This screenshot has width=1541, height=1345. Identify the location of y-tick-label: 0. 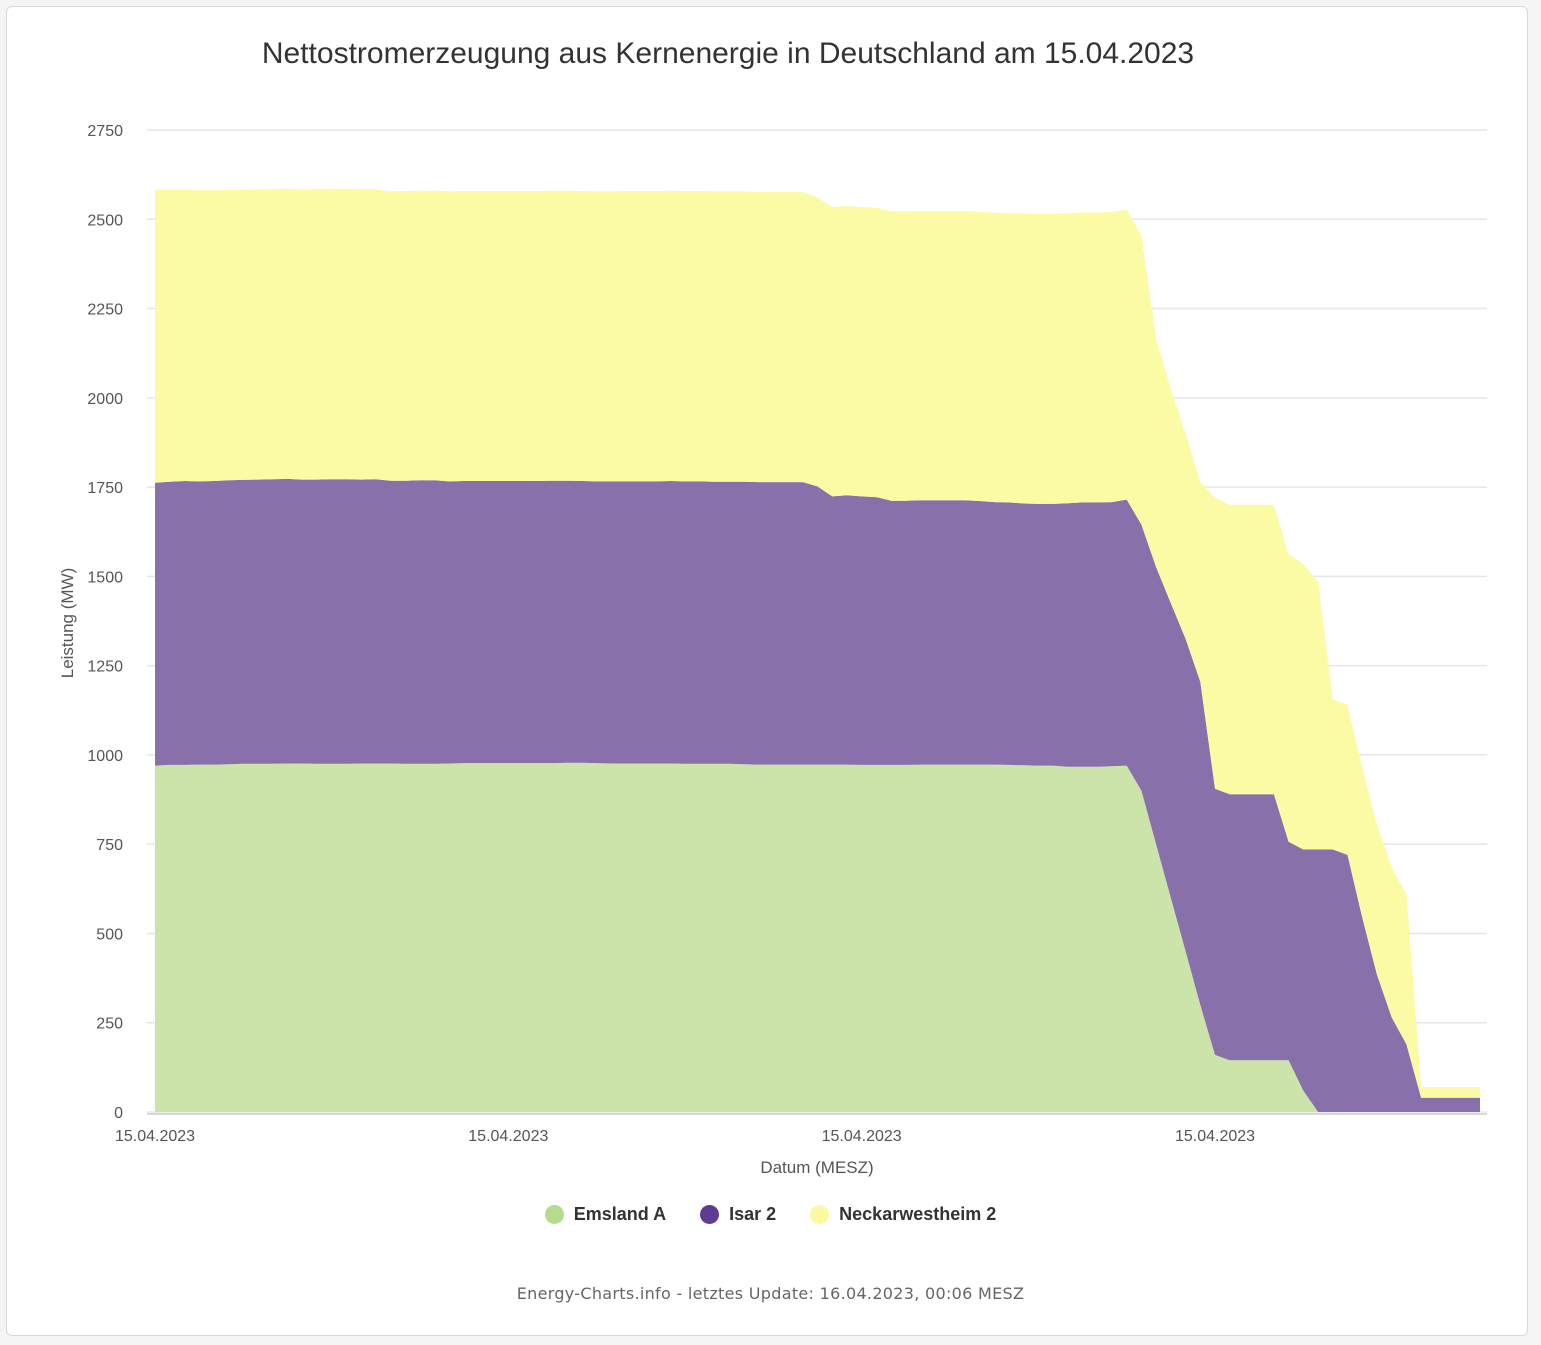
(118, 1113).